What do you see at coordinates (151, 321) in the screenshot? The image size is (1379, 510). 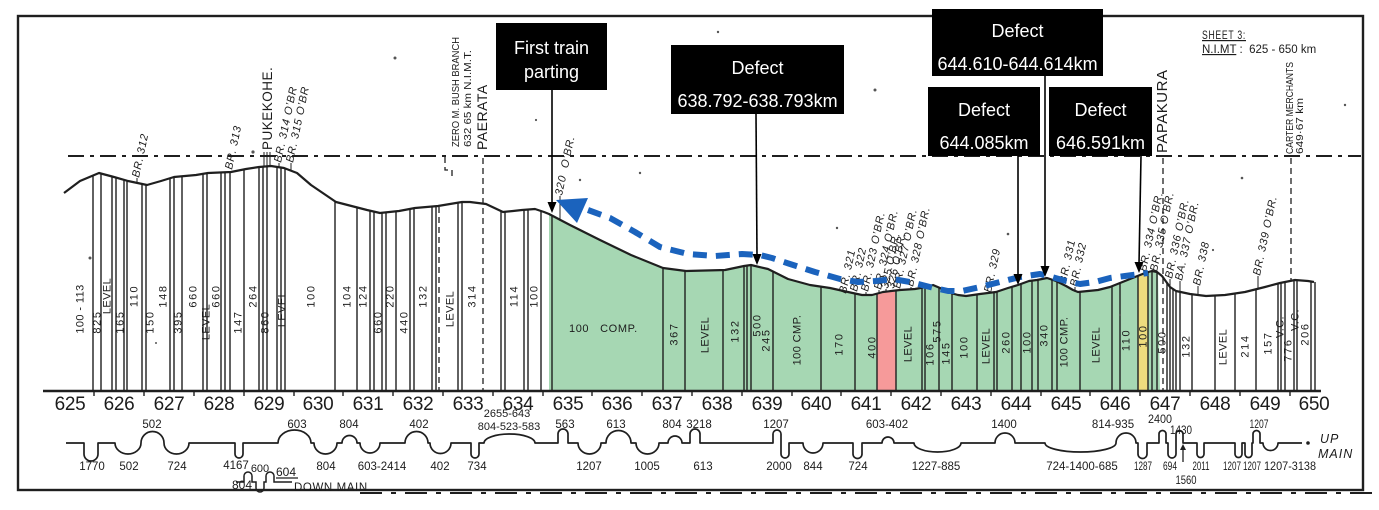 I see `svg-text: 150` at bounding box center [151, 321].